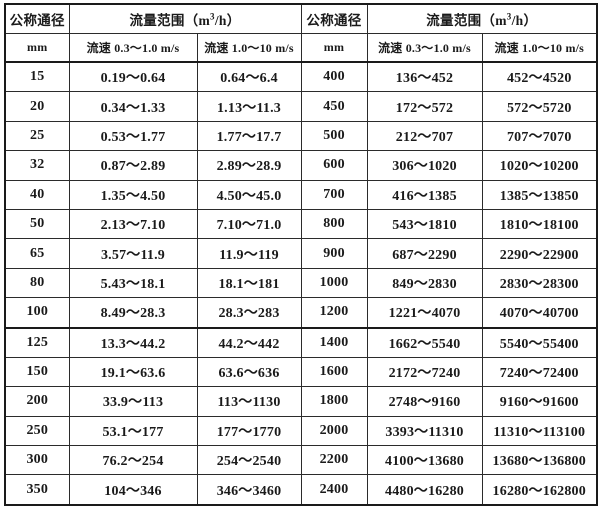 This screenshot has width=600, height=506. I want to click on cell-flow-high-left: 2.89～28.9, so click(249, 165).